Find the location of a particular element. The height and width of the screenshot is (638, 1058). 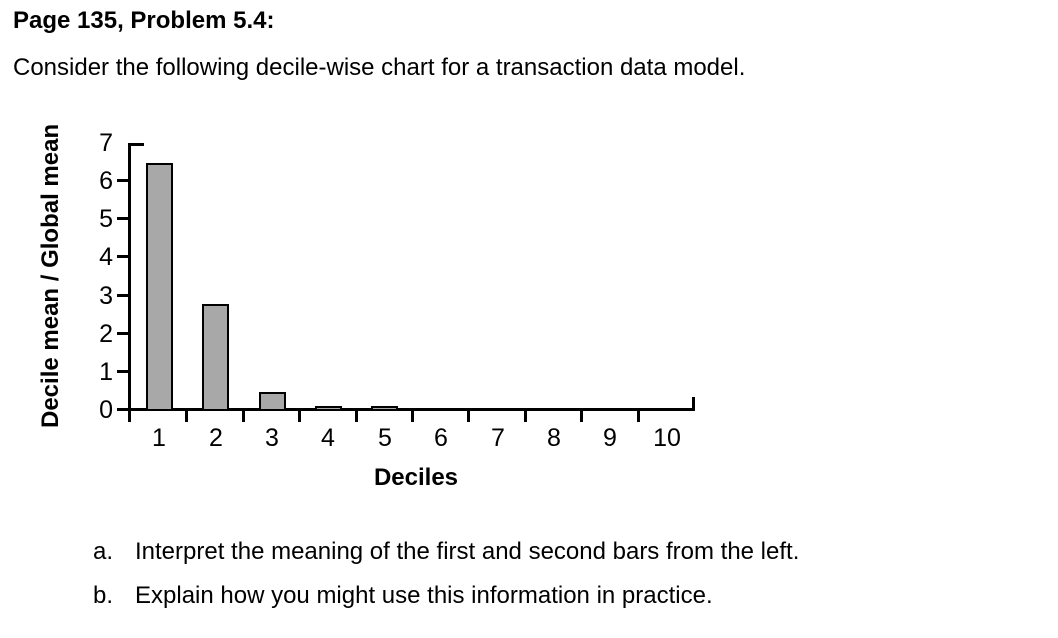

y-tick-label: 7 is located at coordinates (106, 143).